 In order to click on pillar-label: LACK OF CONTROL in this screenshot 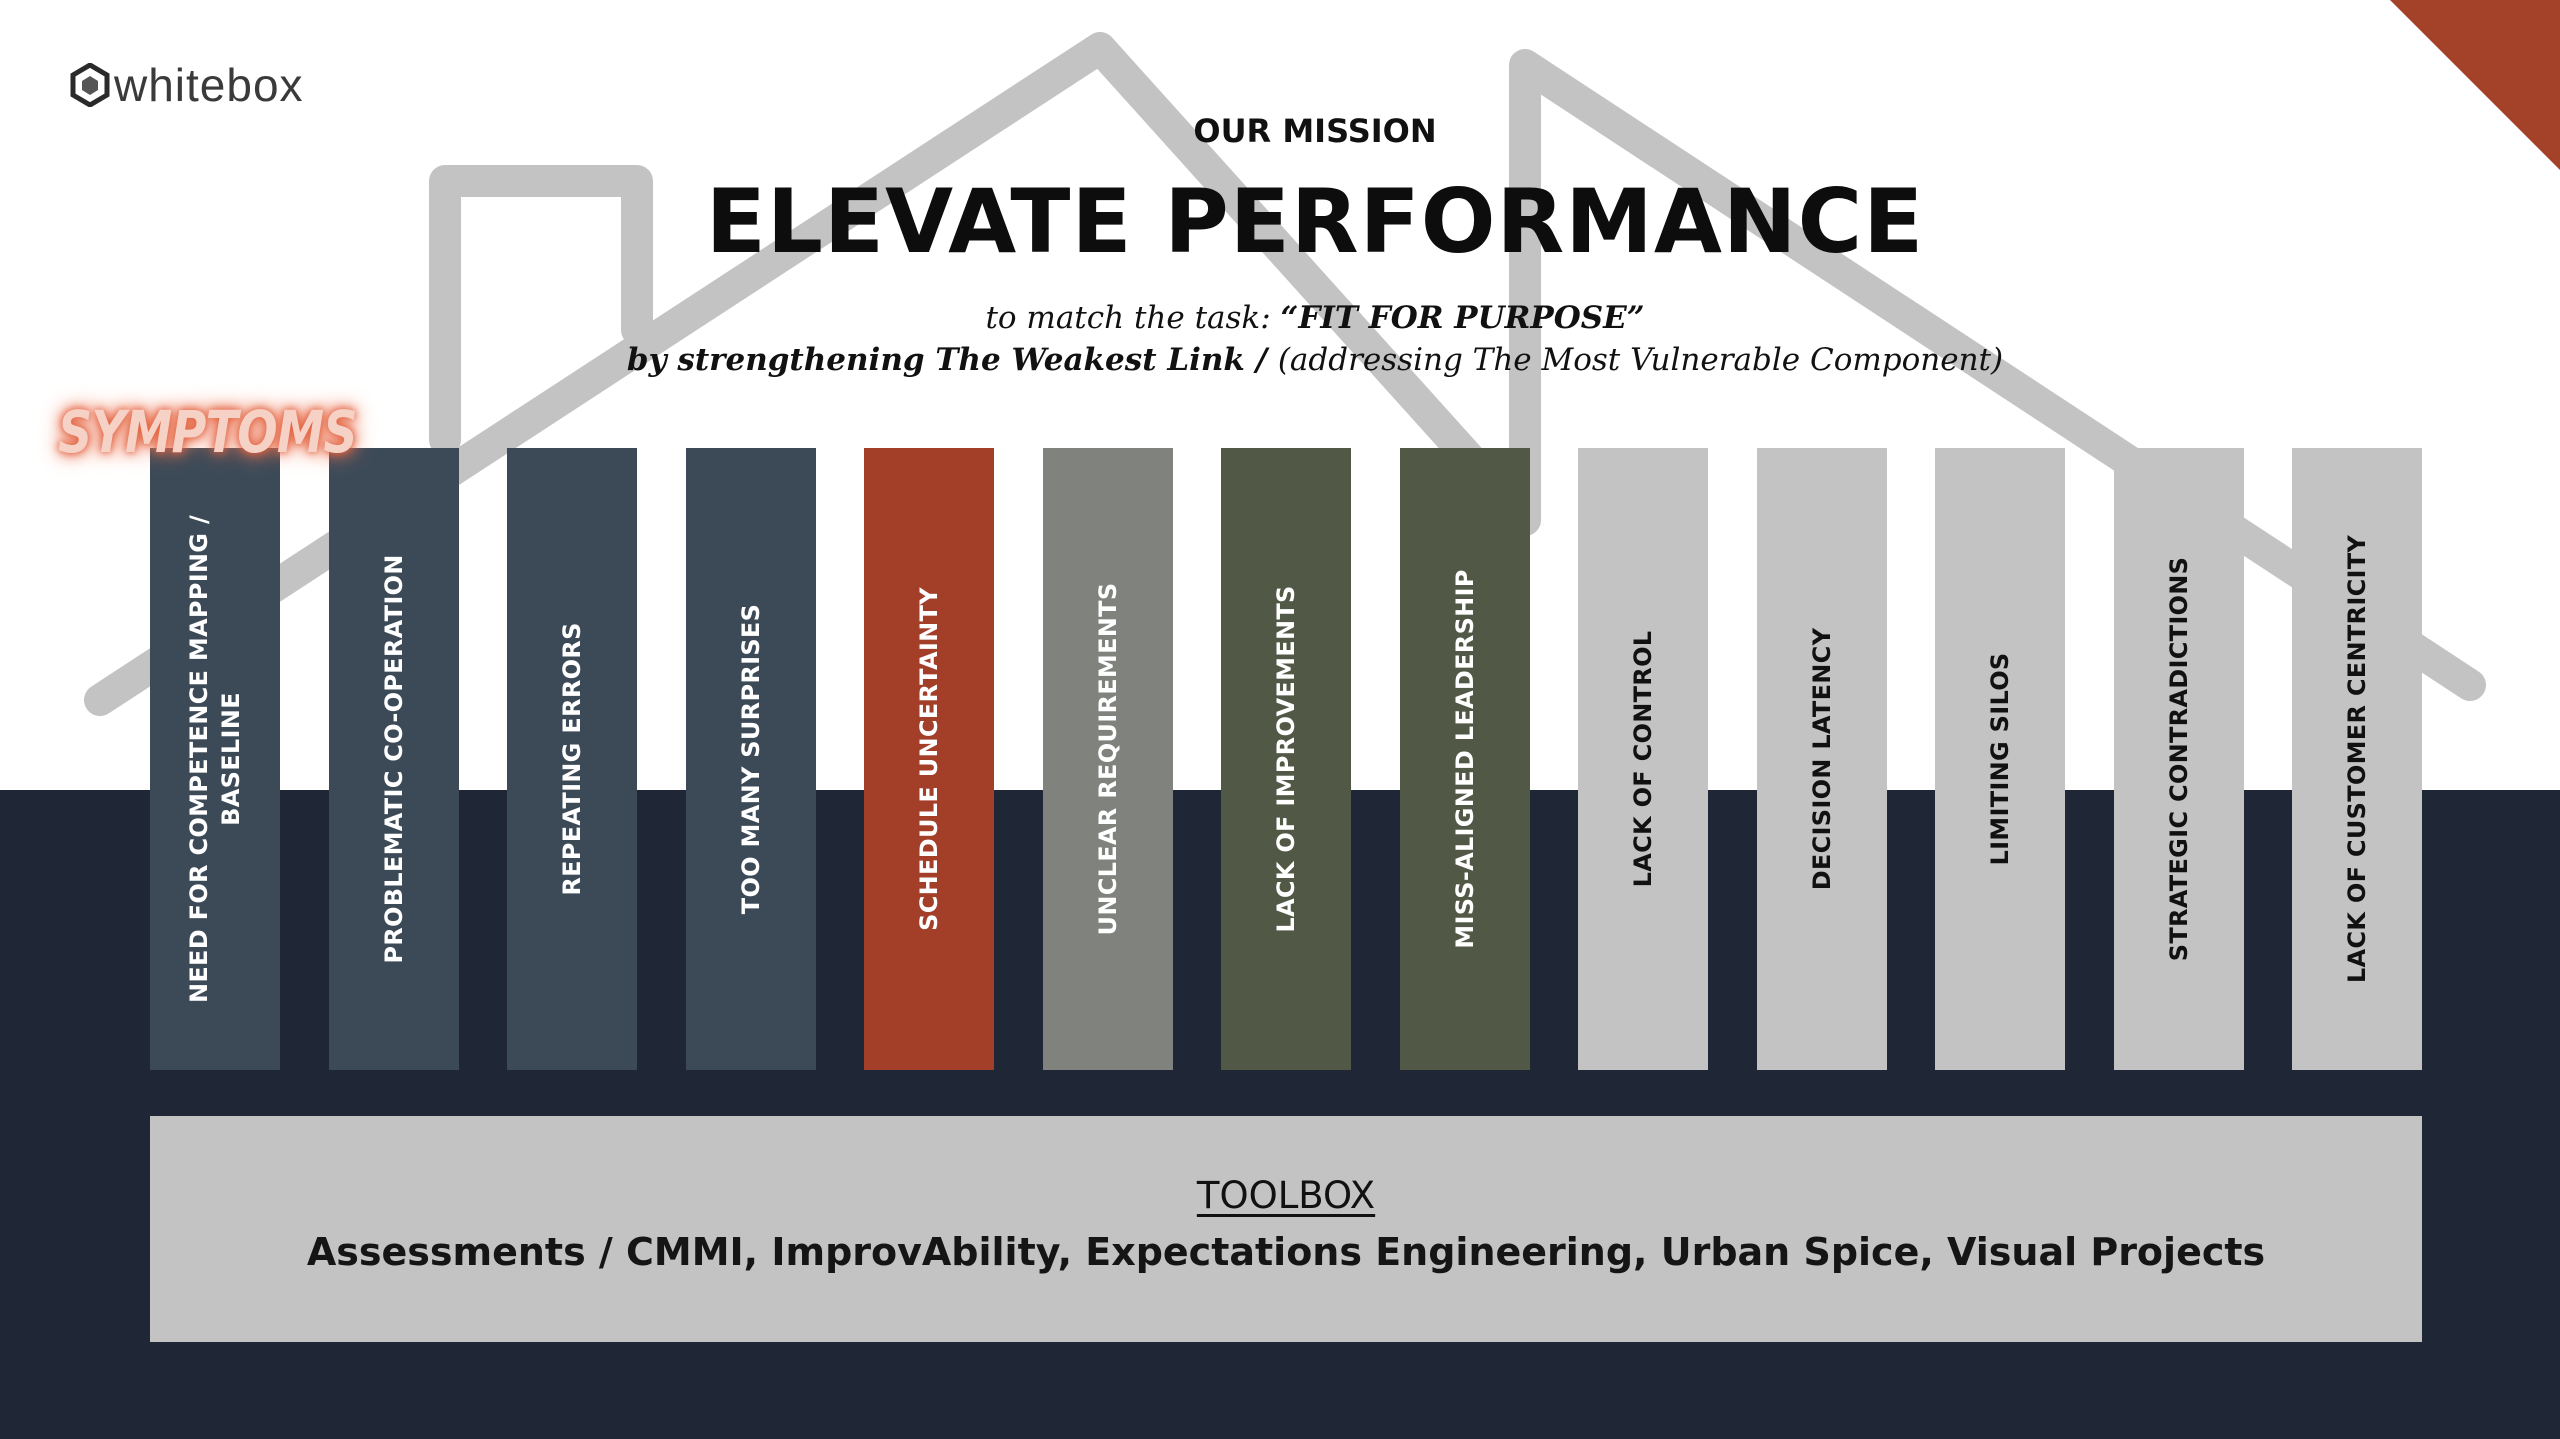, I will do `click(1643, 759)`.